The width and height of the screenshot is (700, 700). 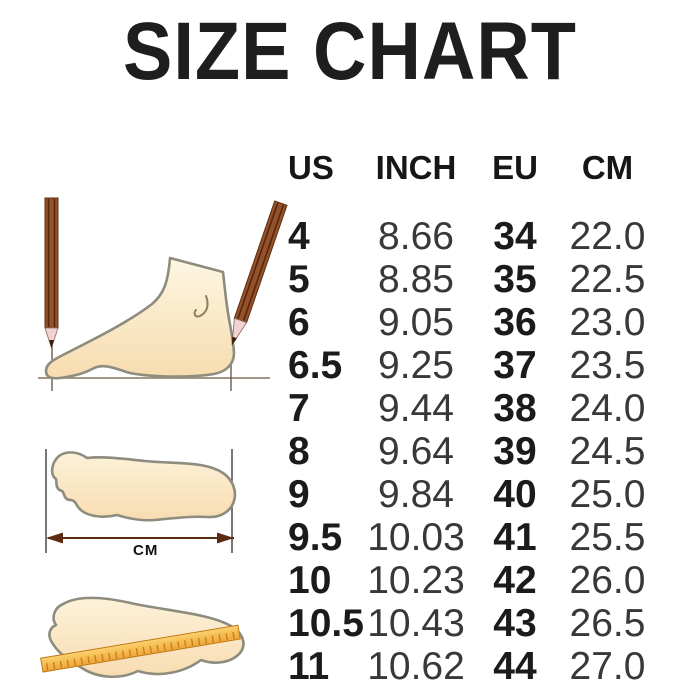 What do you see at coordinates (416, 494) in the screenshot?
I see `inch-value: 9.84` at bounding box center [416, 494].